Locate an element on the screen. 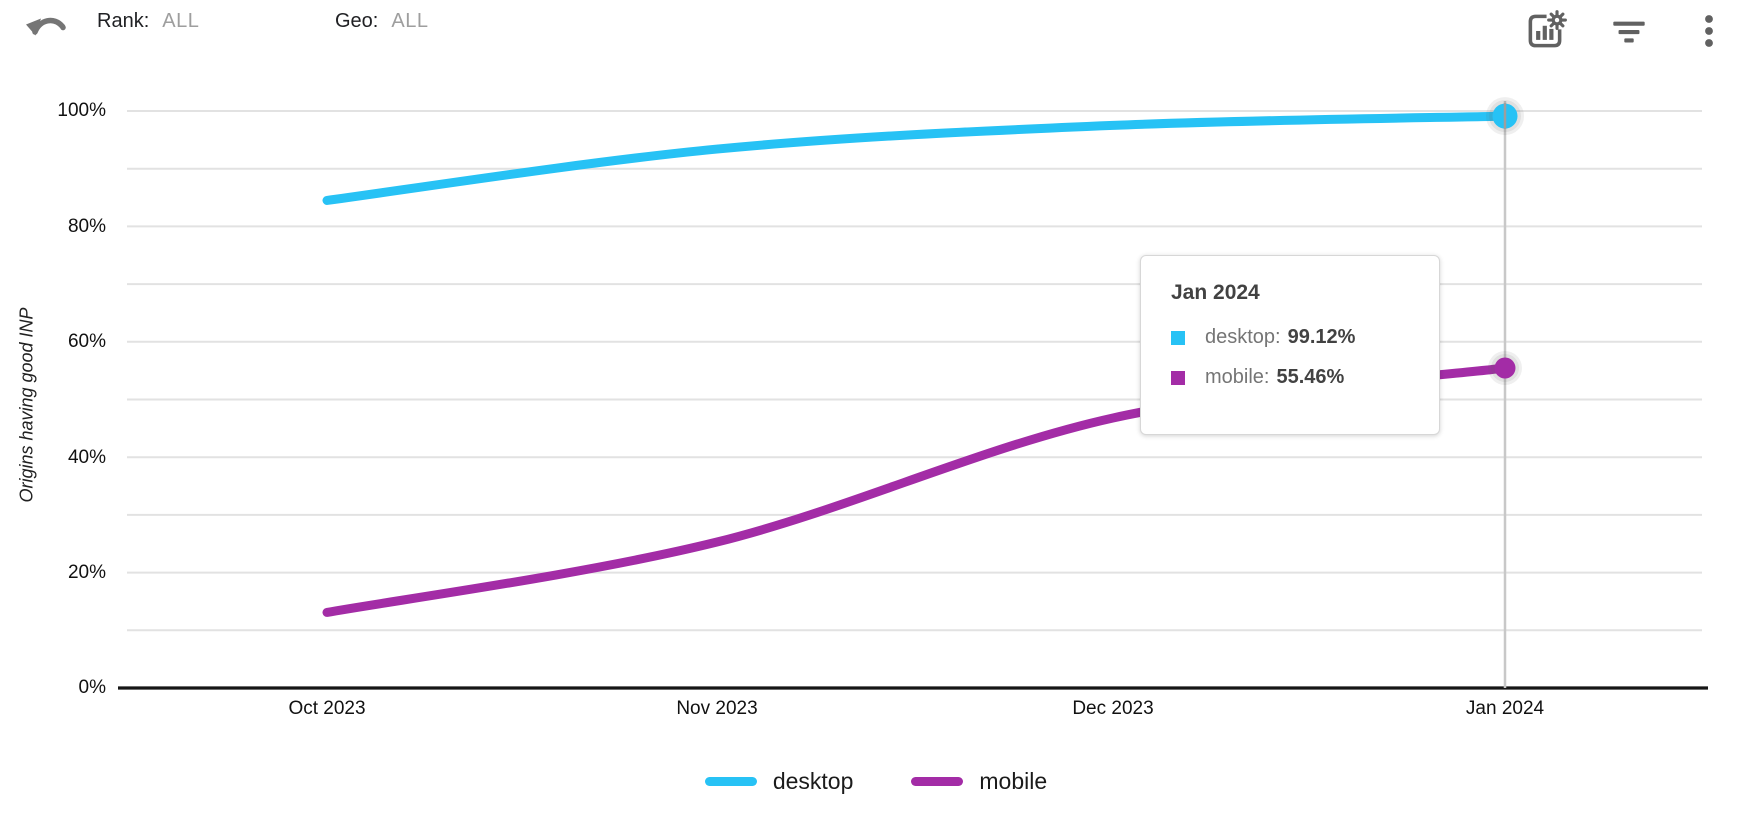 The width and height of the screenshot is (1752, 826). kebab-glyph is located at coordinates (1709, 31).